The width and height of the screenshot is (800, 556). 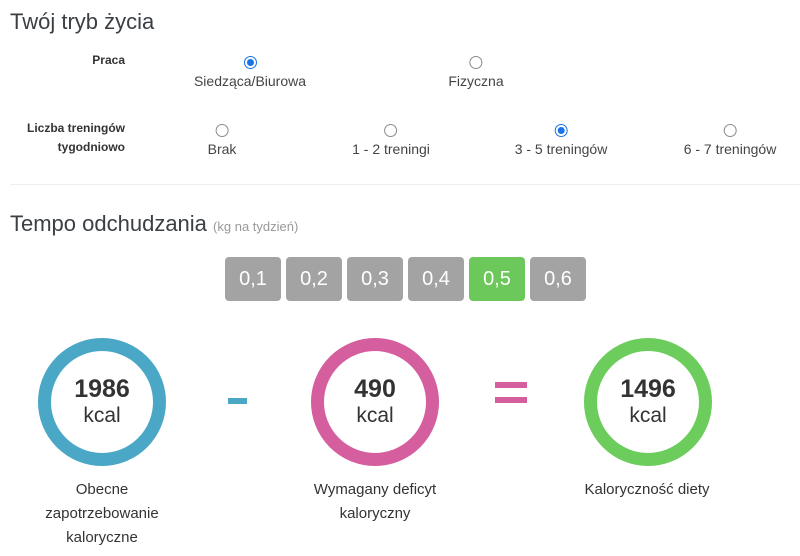 What do you see at coordinates (561, 149) in the screenshot?
I see `radio-label: 3 - 5 treningów` at bounding box center [561, 149].